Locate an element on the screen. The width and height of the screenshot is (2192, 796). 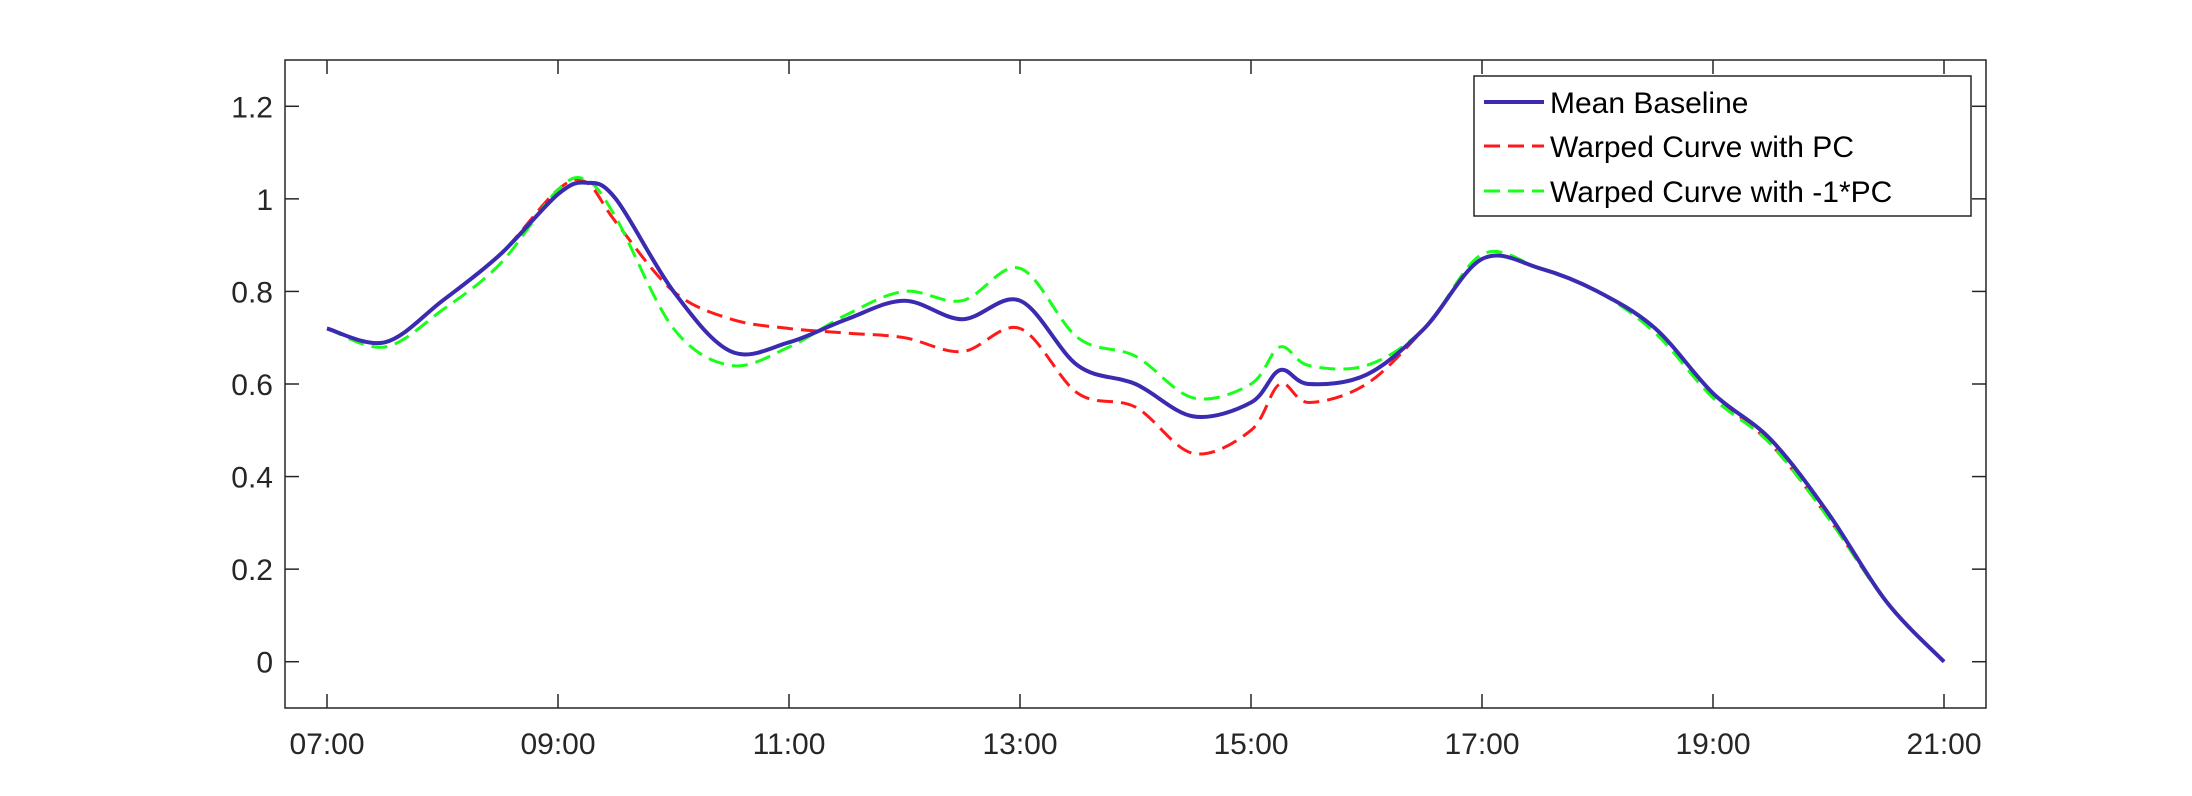
y-tick-label: 0.6 is located at coordinates (252, 385).